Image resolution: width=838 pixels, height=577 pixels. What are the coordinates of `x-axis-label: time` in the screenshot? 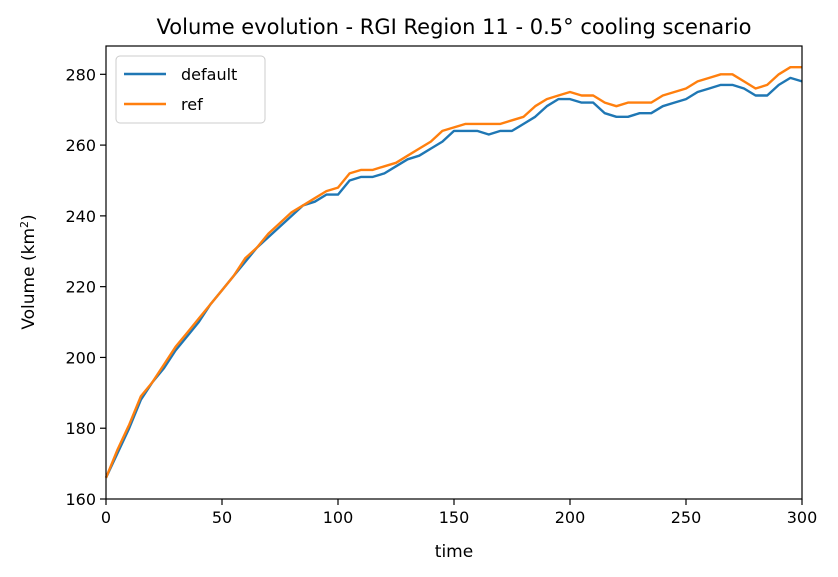 It's located at (454, 552).